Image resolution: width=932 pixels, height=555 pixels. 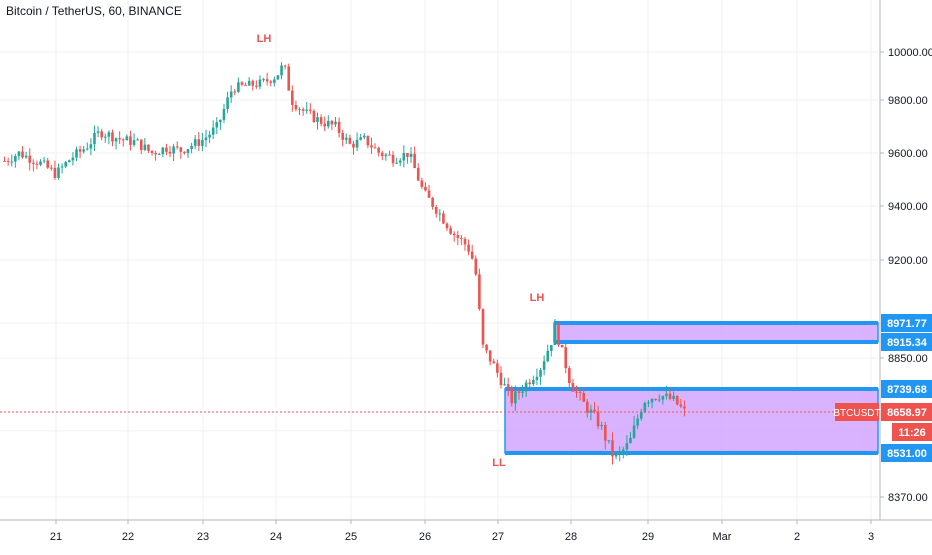 What do you see at coordinates (912, 432) in the screenshot?
I see `countdown-badge` at bounding box center [912, 432].